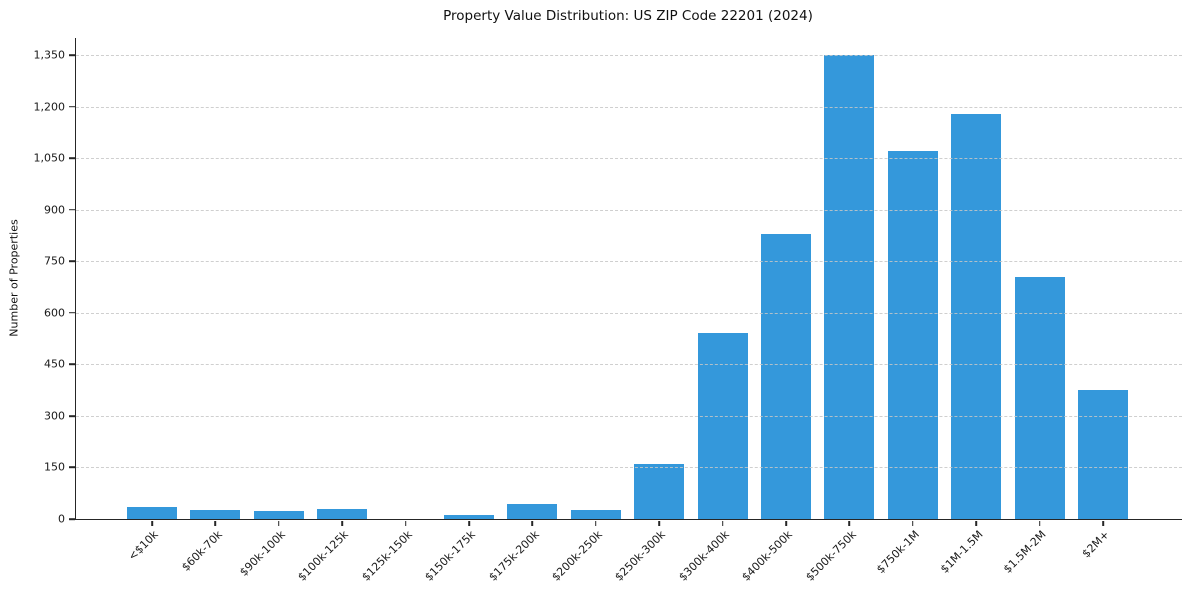 The height and width of the screenshot is (590, 1190). I want to click on x-tick-label: $400k-500k, so click(767, 556).